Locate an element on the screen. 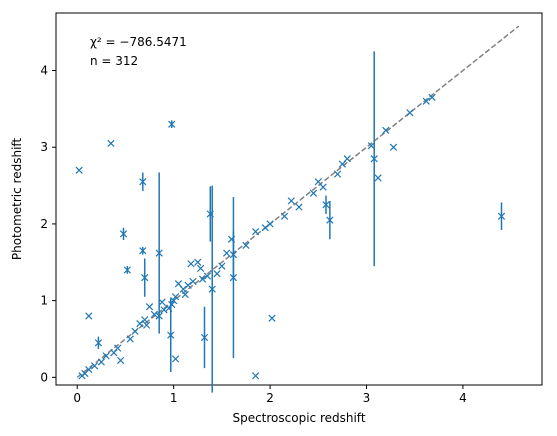  y-tick-label: 3 is located at coordinates (44, 147).